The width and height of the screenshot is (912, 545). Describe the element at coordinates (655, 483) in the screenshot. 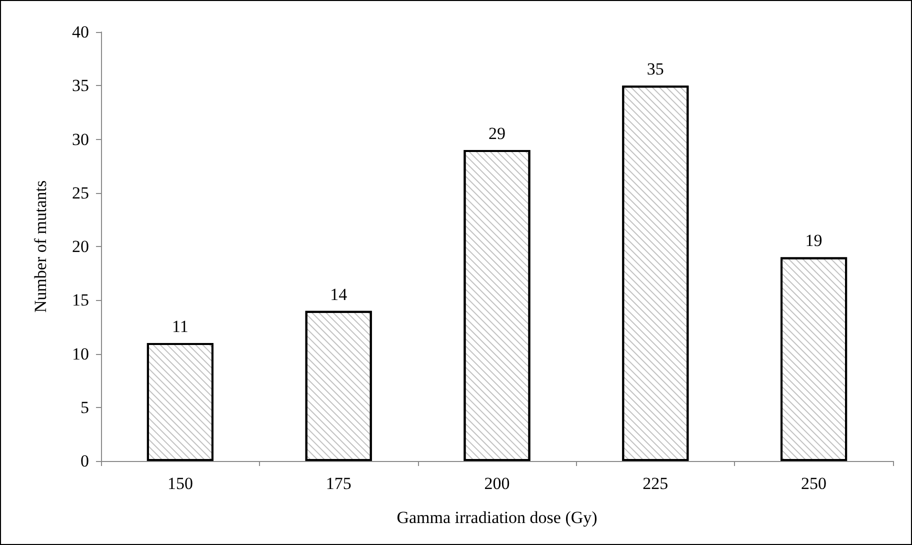

I see `x-tick-label: 225` at that location.